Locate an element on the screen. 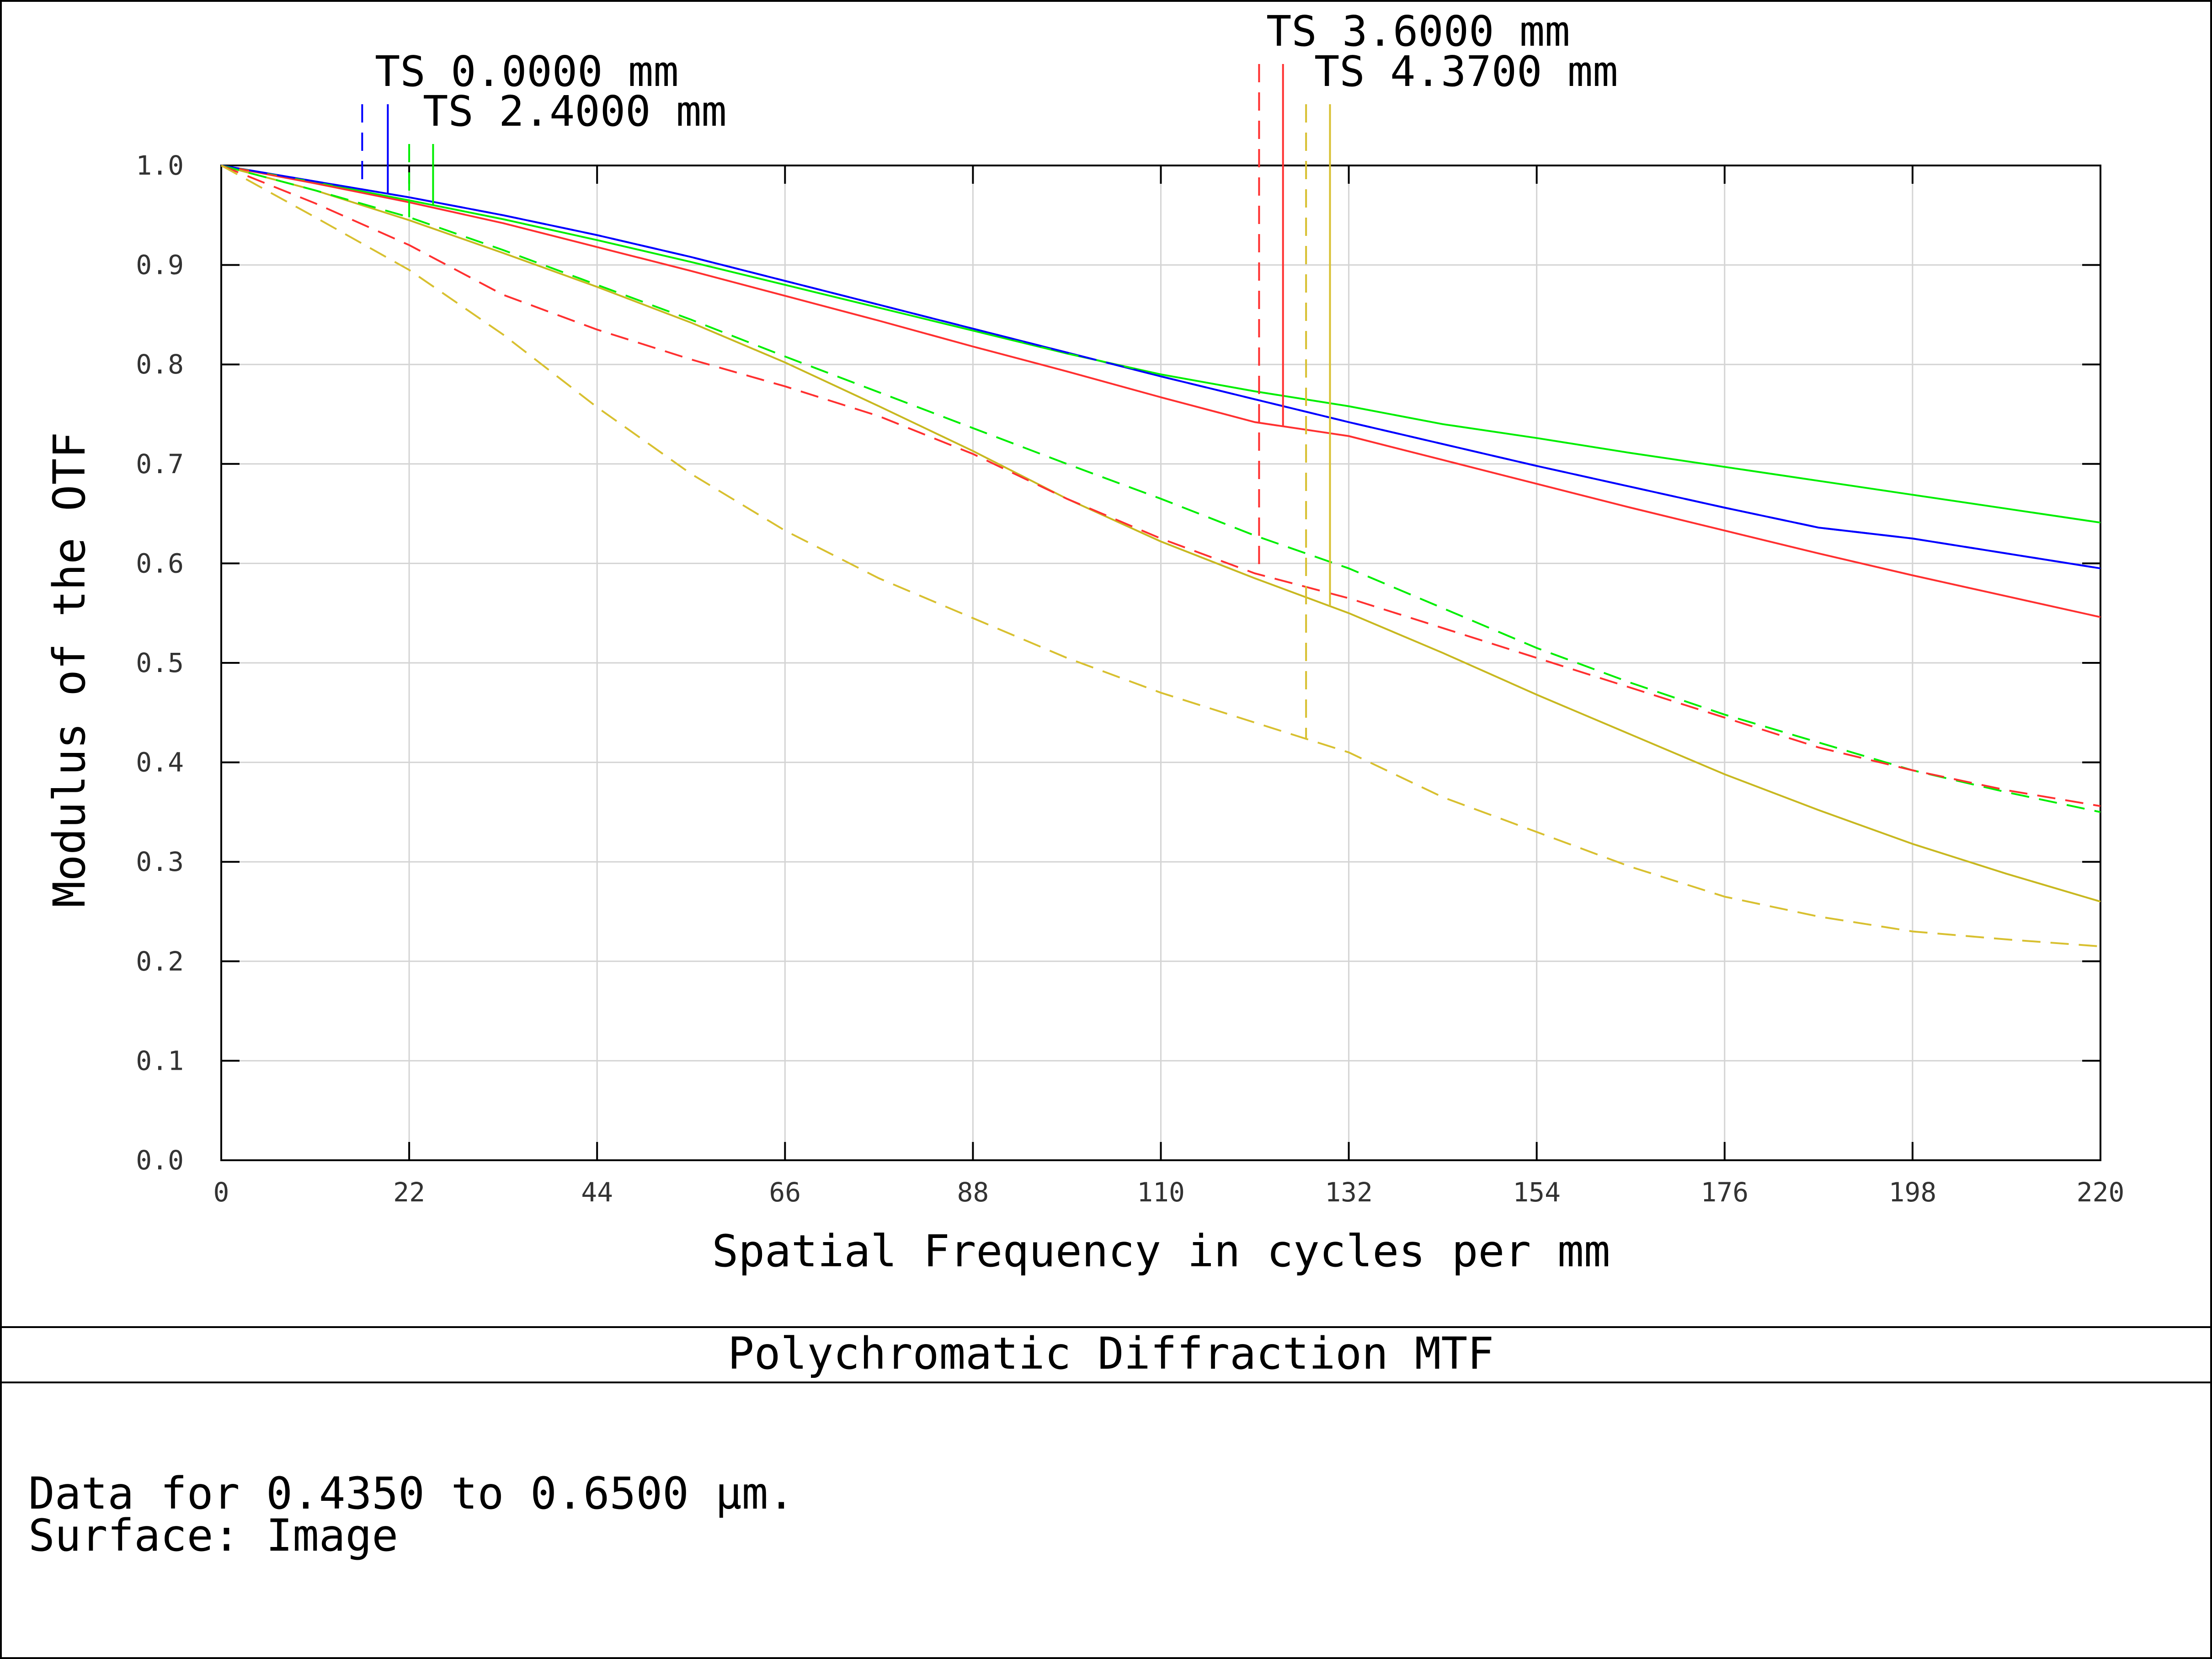 The image size is (2212, 1659). x-axis-title: Spatial Frequency in cycles per mm is located at coordinates (1161, 1251).